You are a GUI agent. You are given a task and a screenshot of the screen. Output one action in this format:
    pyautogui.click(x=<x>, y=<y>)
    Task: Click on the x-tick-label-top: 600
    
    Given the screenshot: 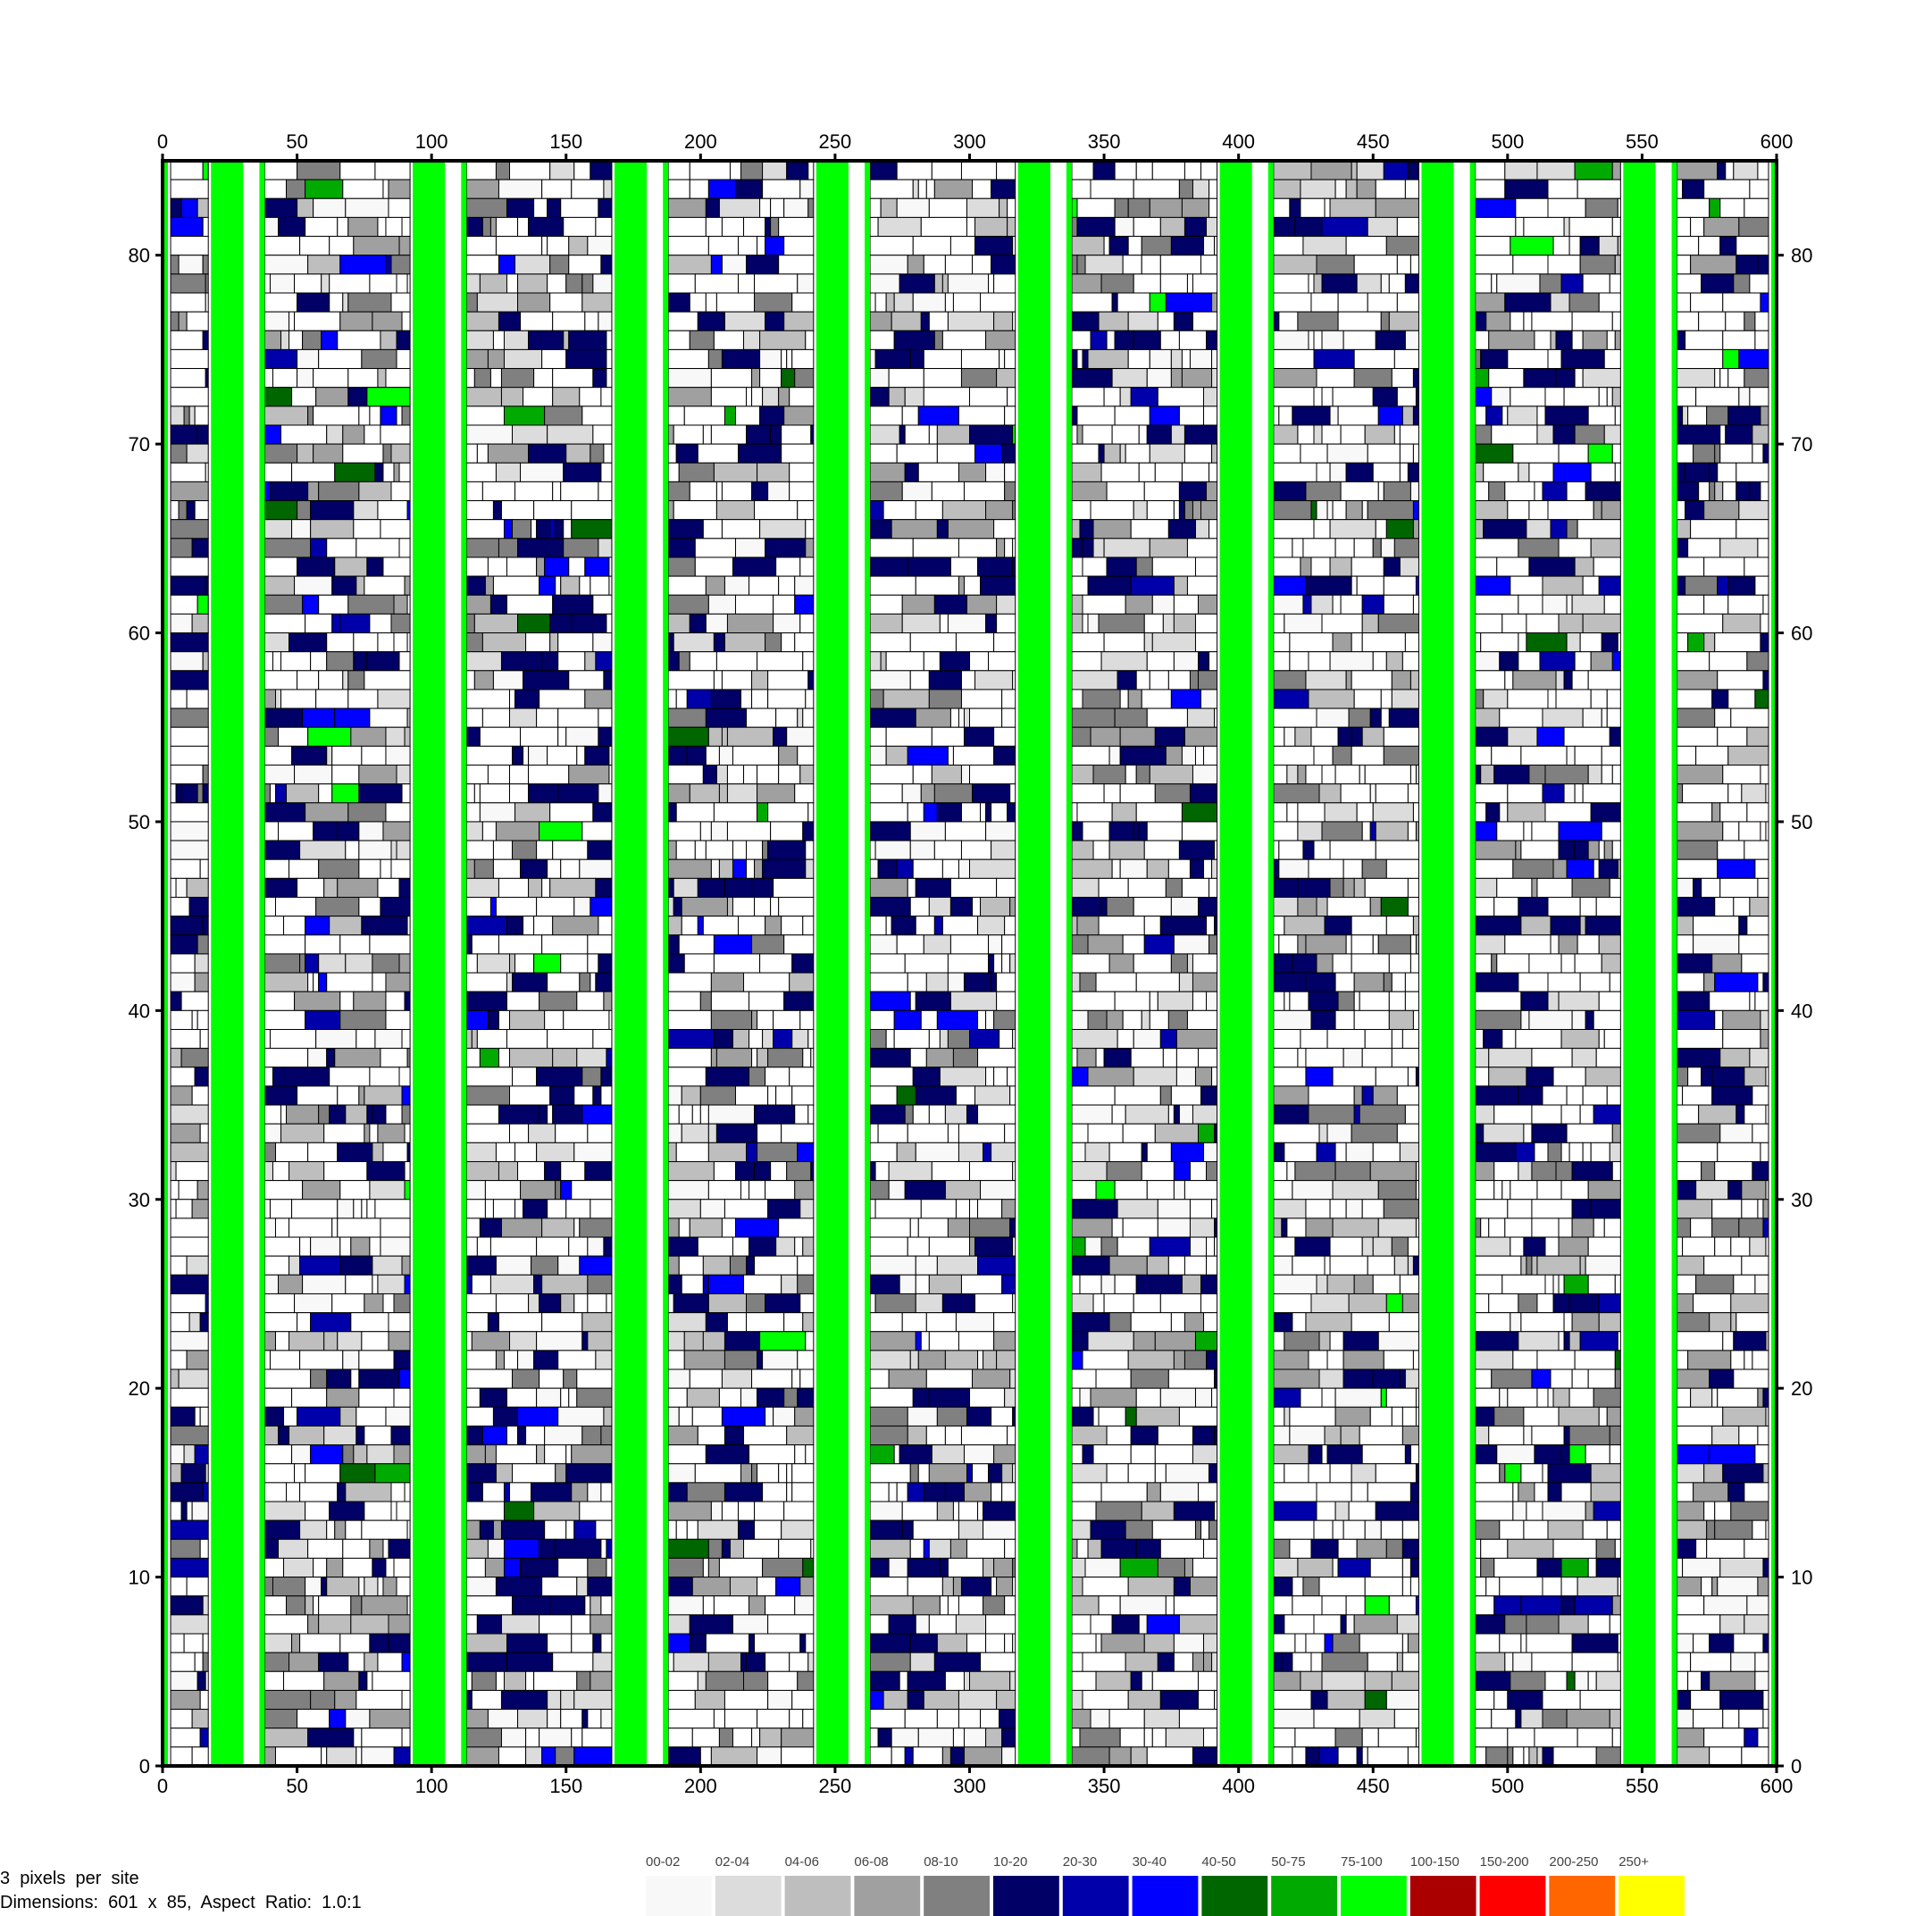 What is the action you would take?
    pyautogui.click(x=1778, y=141)
    